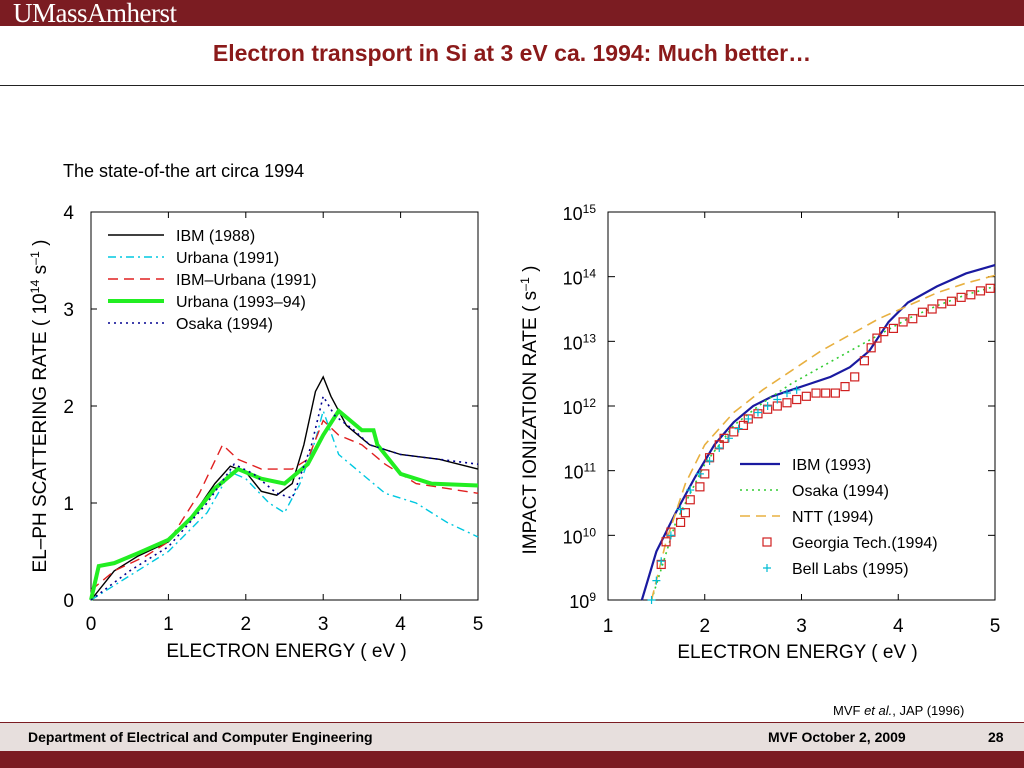 The height and width of the screenshot is (768, 1024). I want to click on left-x-tick-label: 3, so click(323, 624).